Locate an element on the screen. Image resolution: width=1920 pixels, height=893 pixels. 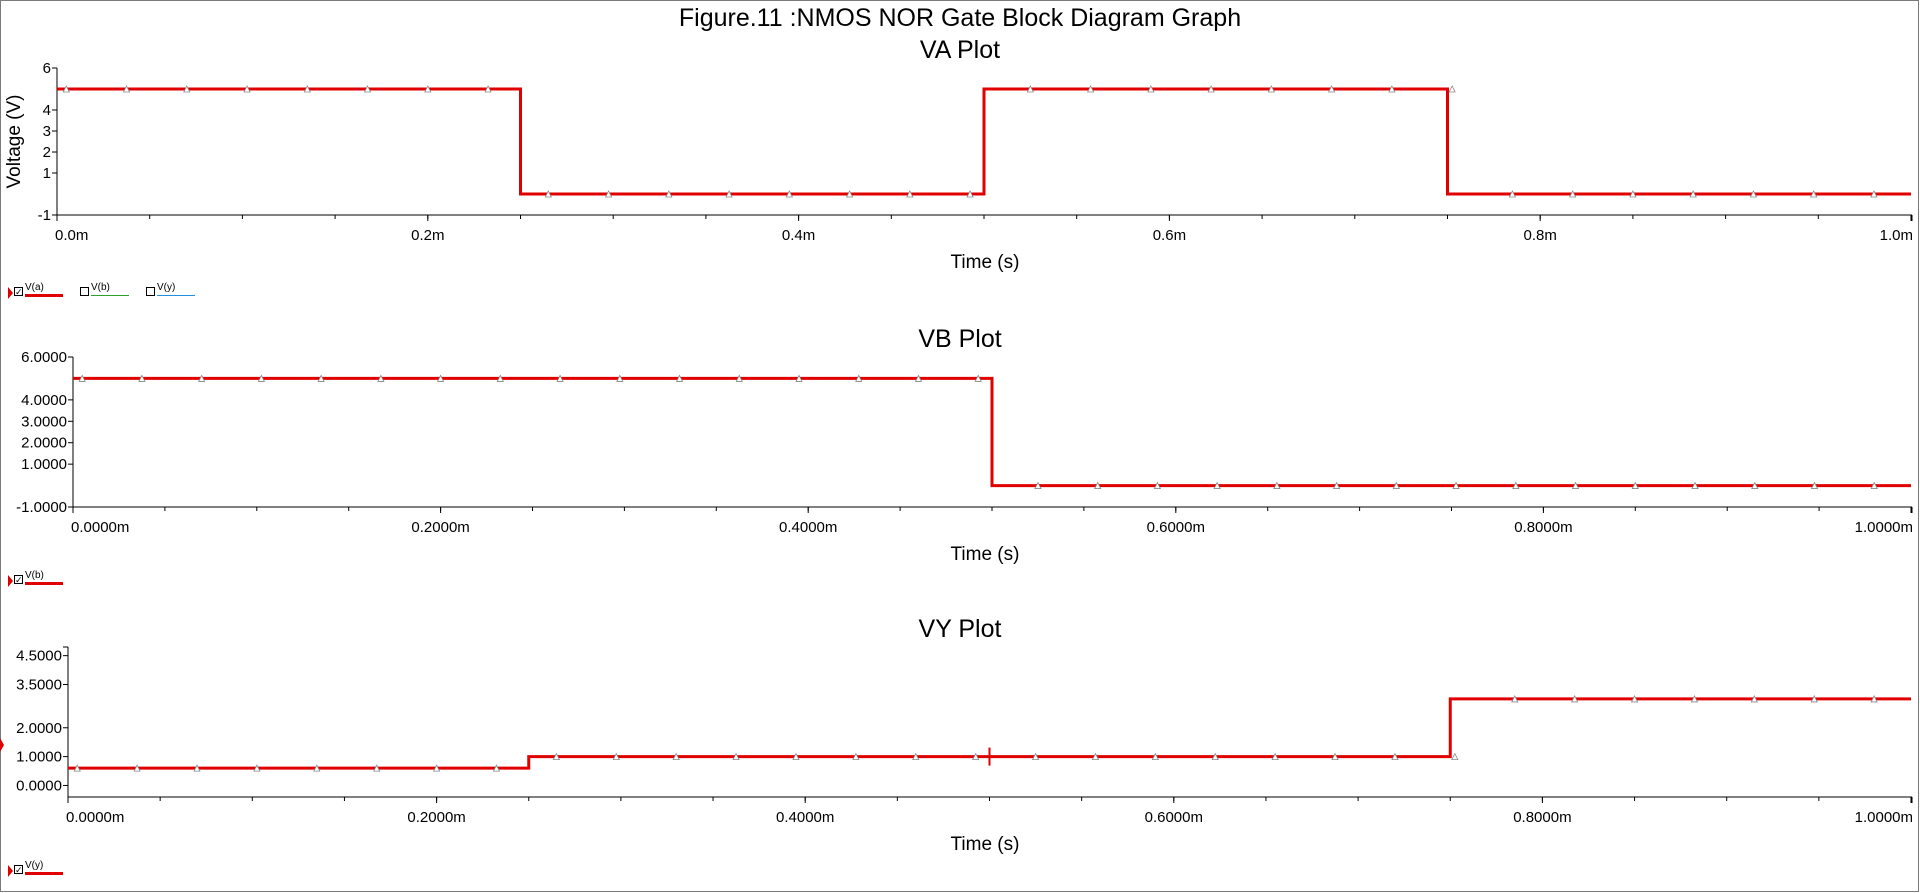
y-tick-label: 3.0000 is located at coordinates (44, 421).